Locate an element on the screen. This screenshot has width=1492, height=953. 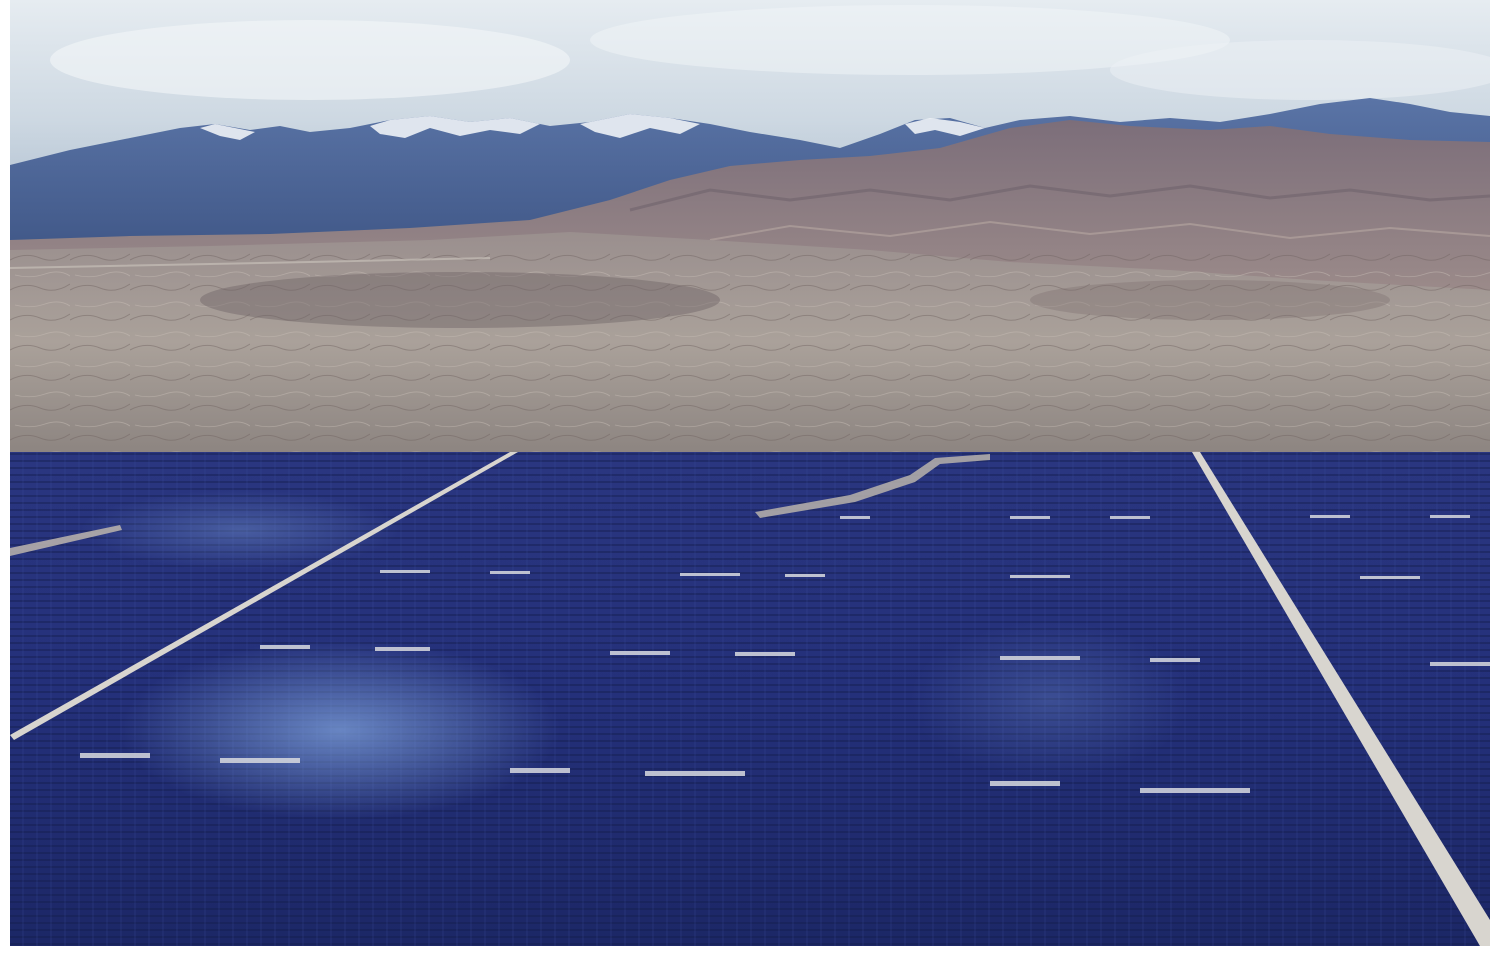
snow-caps is located at coordinates (592, 127).